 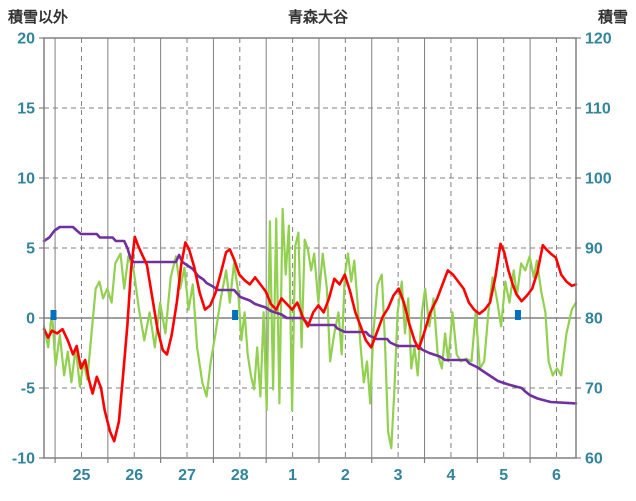 What do you see at coordinates (23, 459) in the screenshot?
I see `left-axis-label: -10` at bounding box center [23, 459].